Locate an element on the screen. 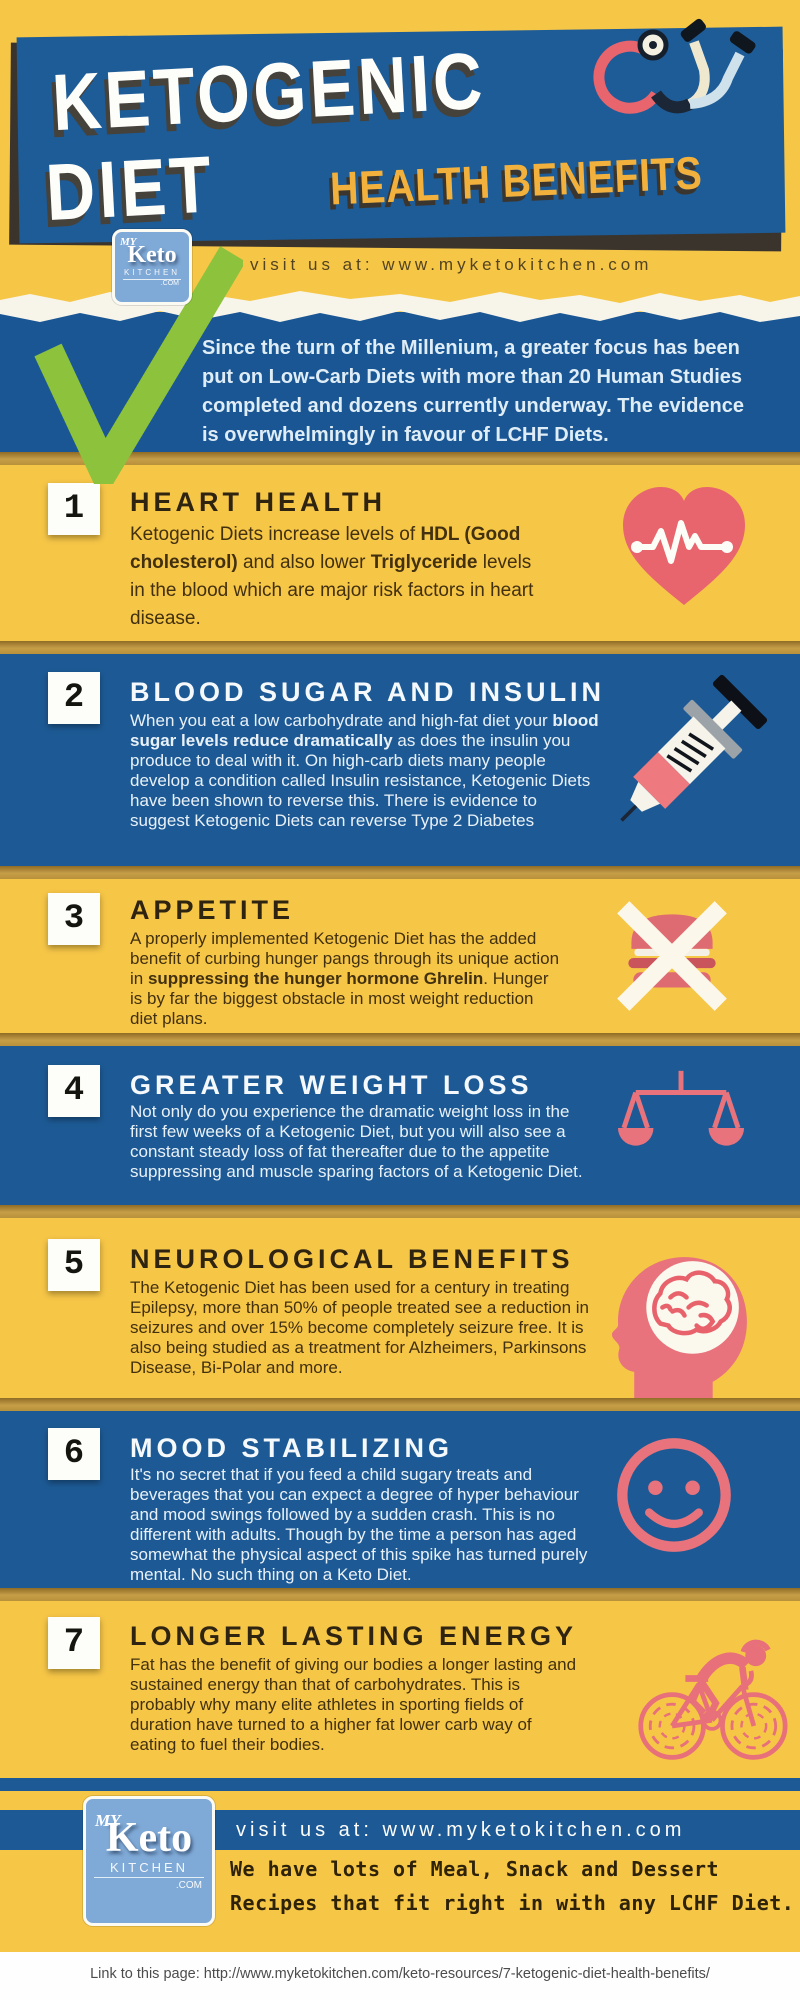  section-4-panel is located at coordinates (400, 1125).